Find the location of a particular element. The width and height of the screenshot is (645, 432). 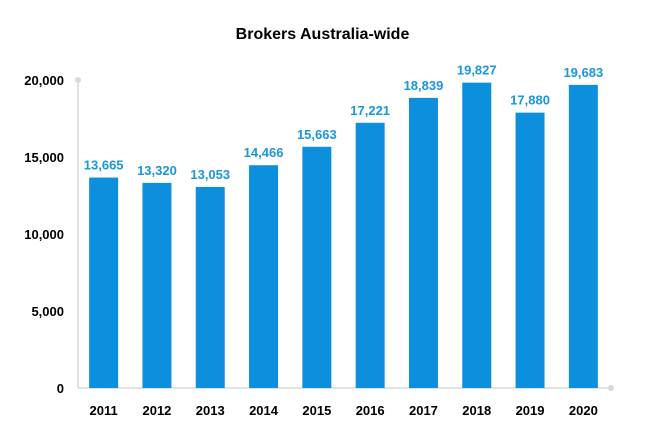

x-axis-end-marker is located at coordinates (611, 388).